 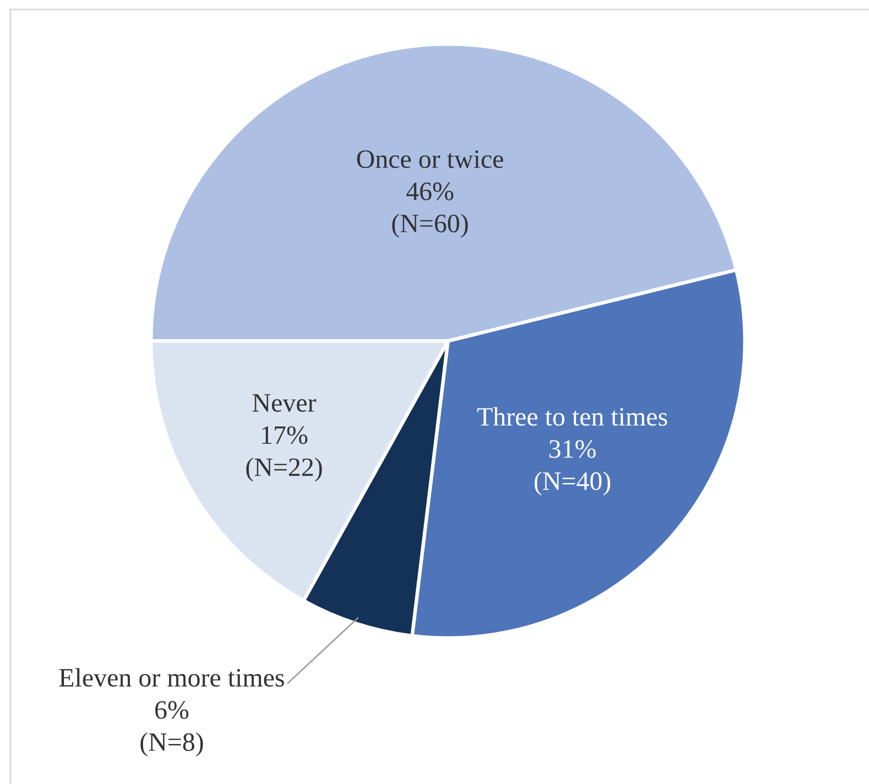 I want to click on data-label: 17% (N=22), so click(x=284, y=454).